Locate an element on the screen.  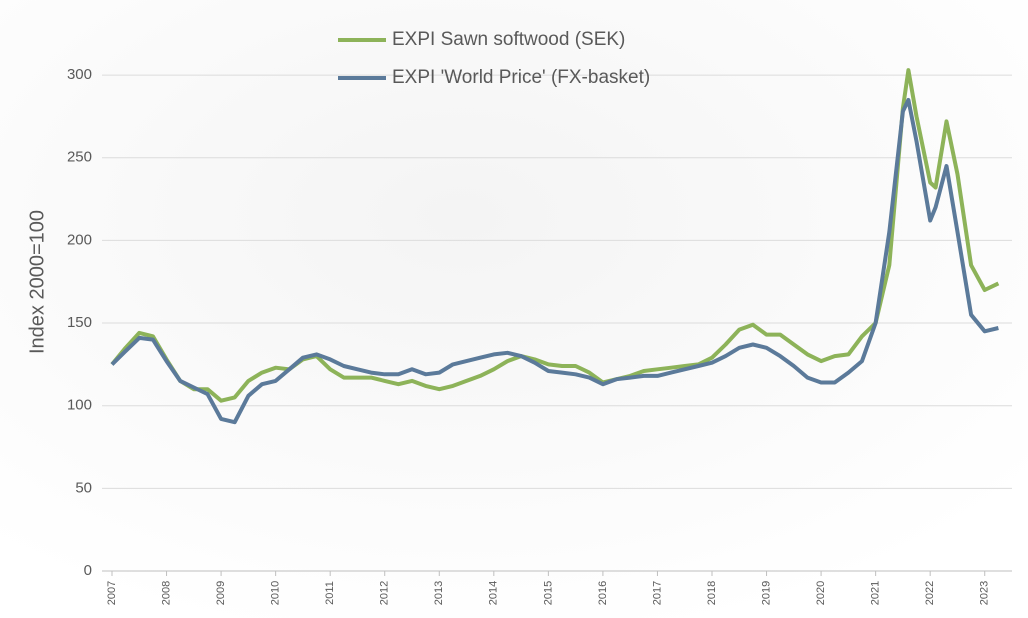
x-tick-label: 2009 is located at coordinates (221, 593).